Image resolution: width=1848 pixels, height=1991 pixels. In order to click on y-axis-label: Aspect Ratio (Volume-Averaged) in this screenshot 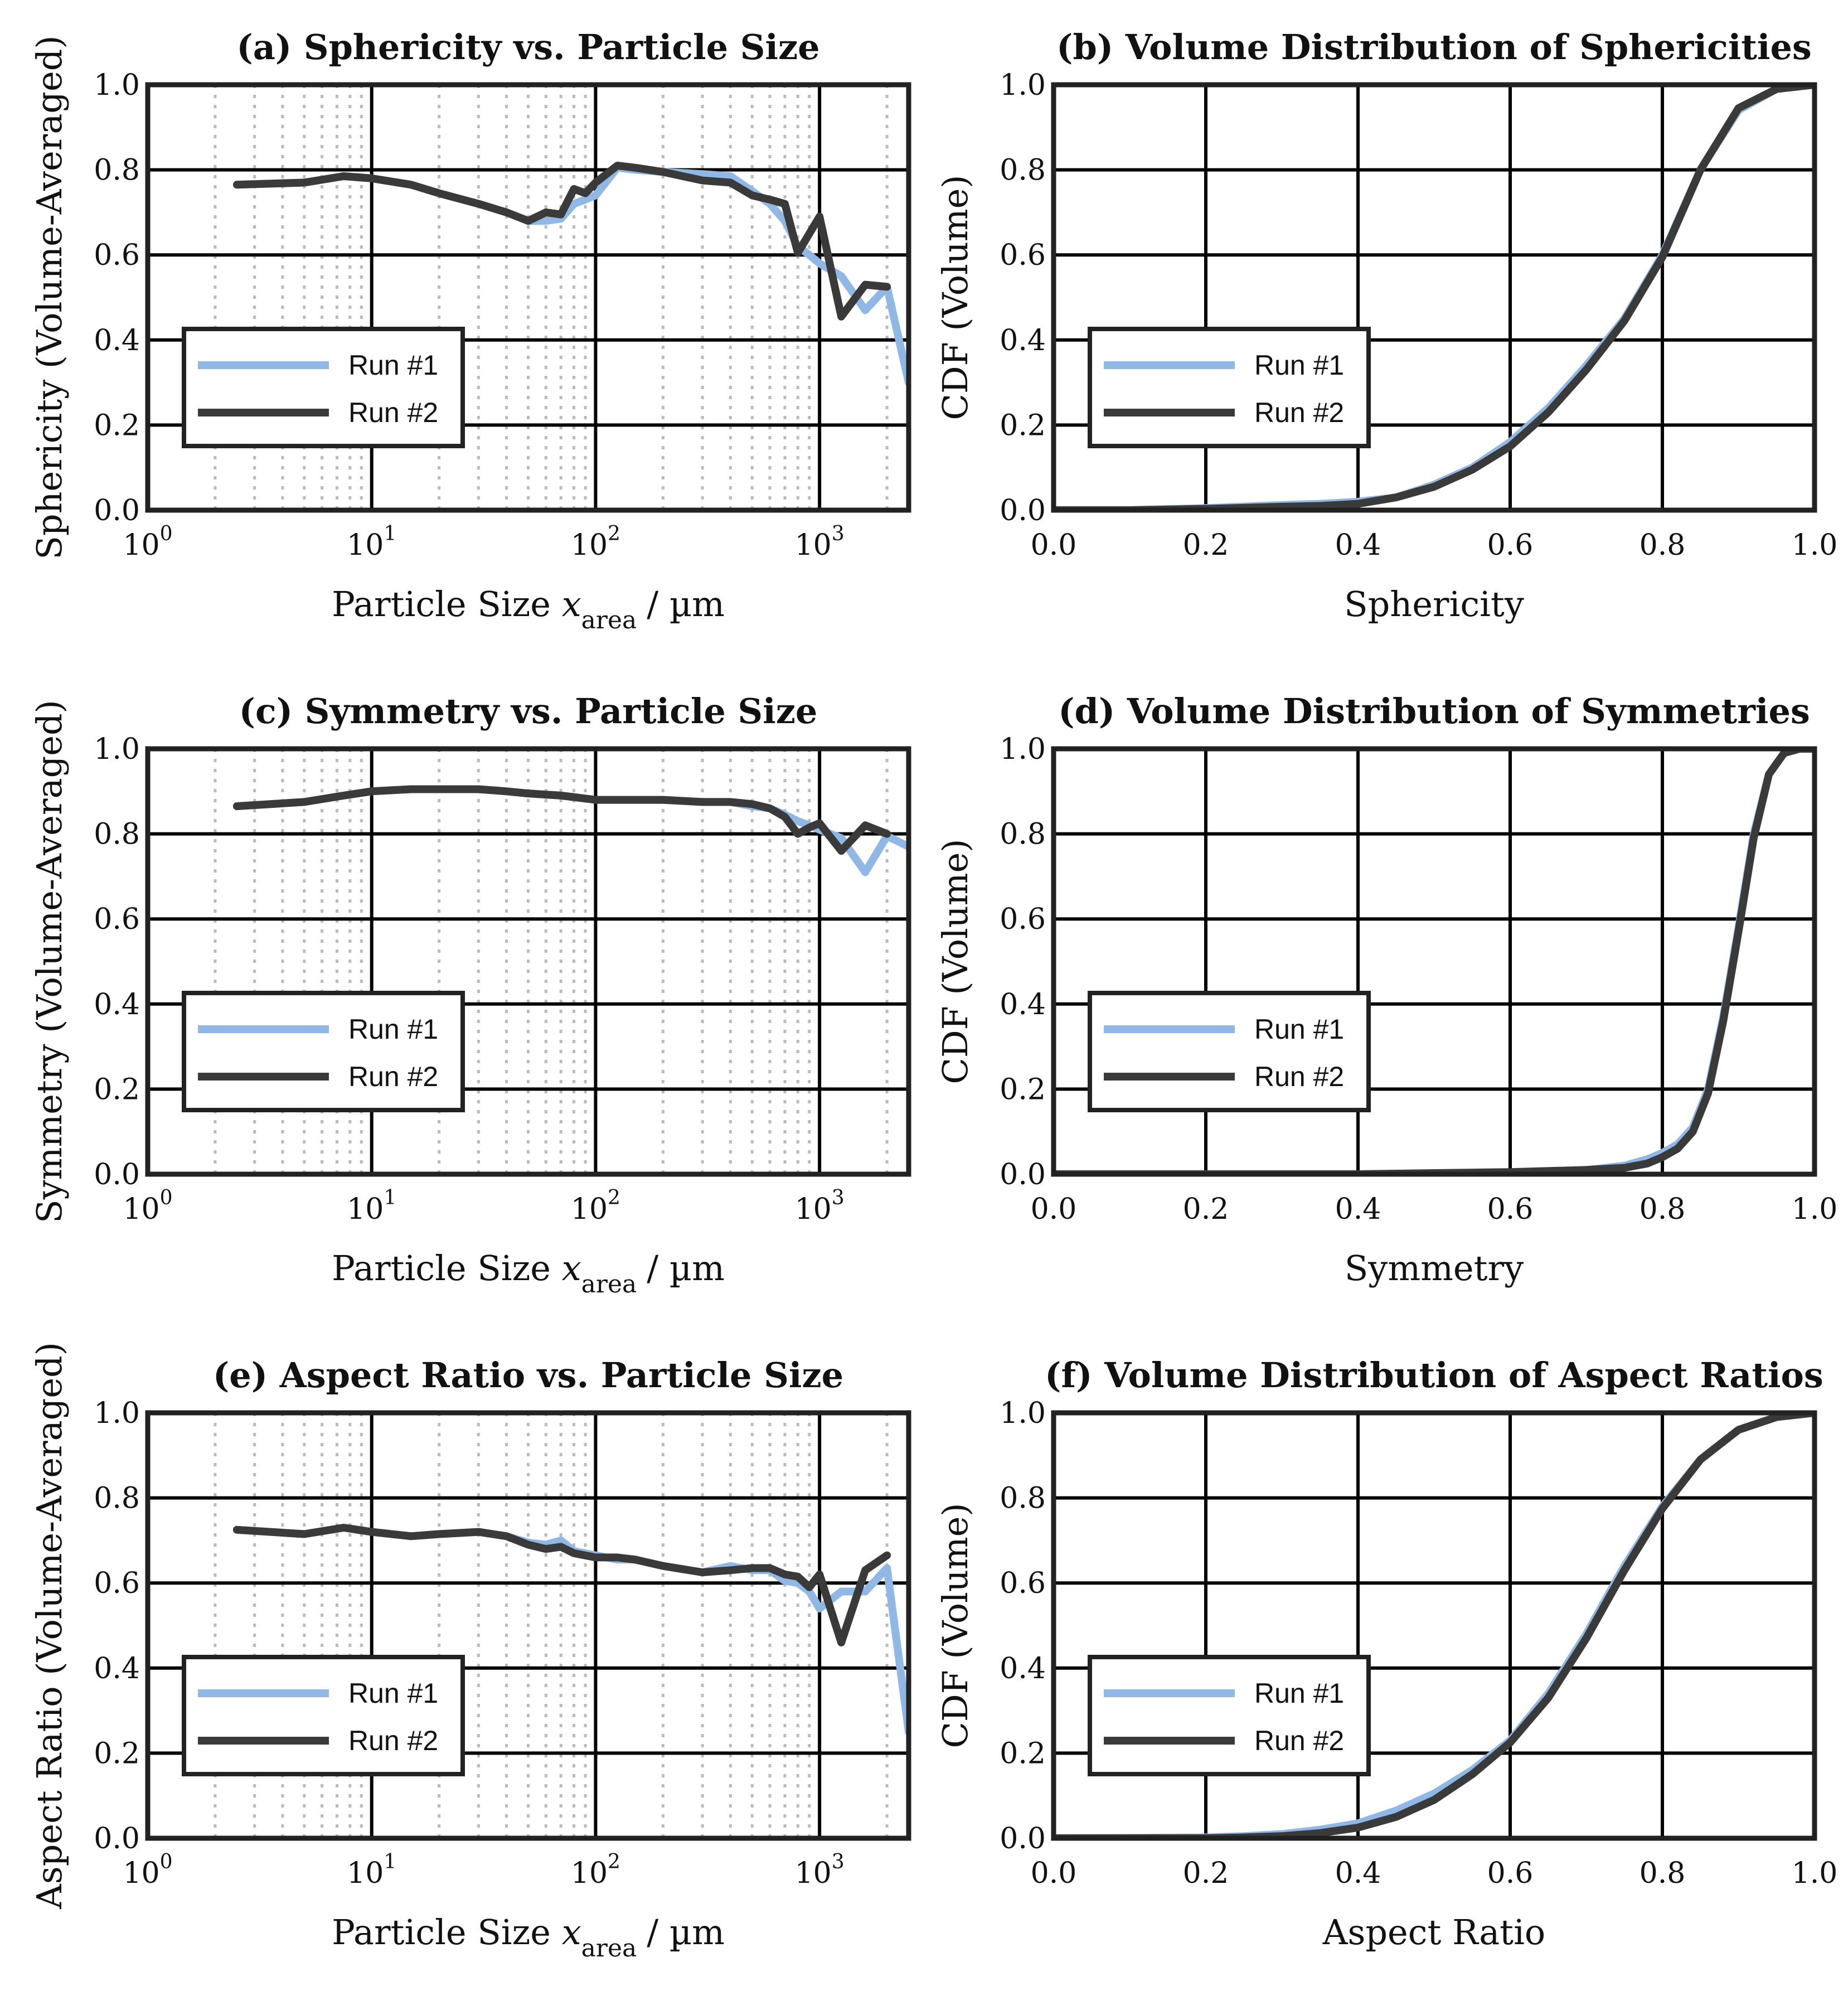, I will do `click(50, 1626)`.